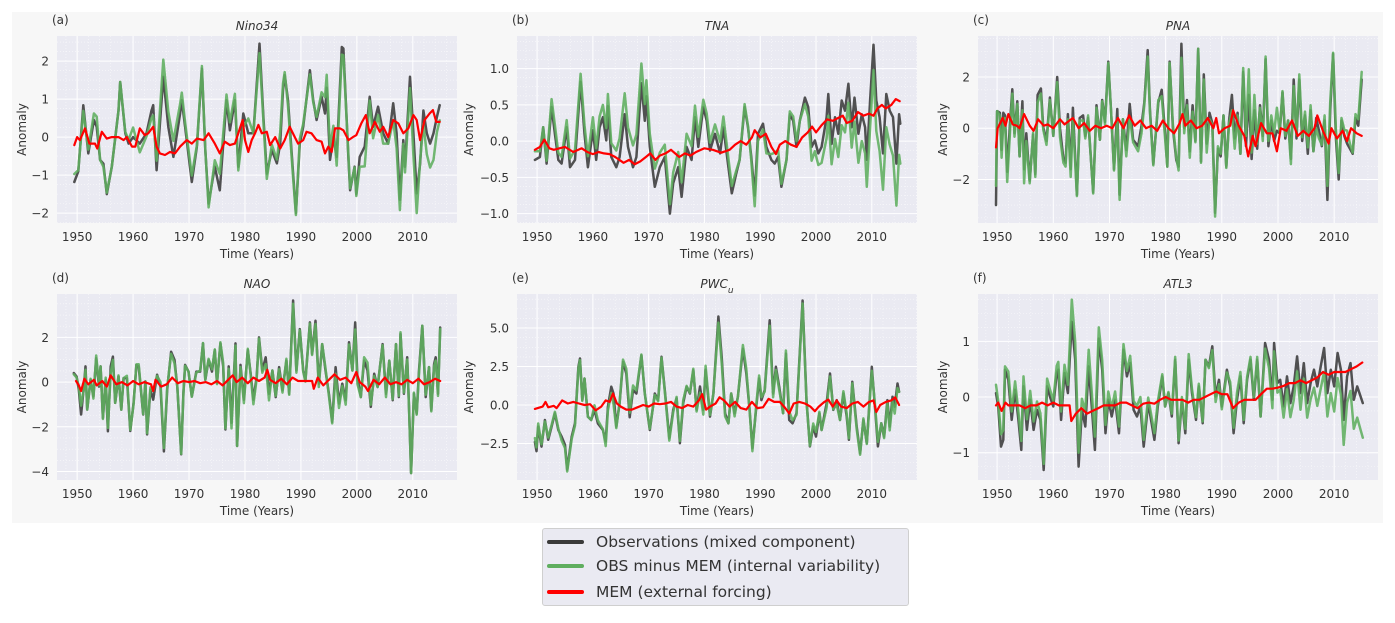 The image size is (1395, 623). I want to click on panel-title-text: PNA, so click(1178, 26).